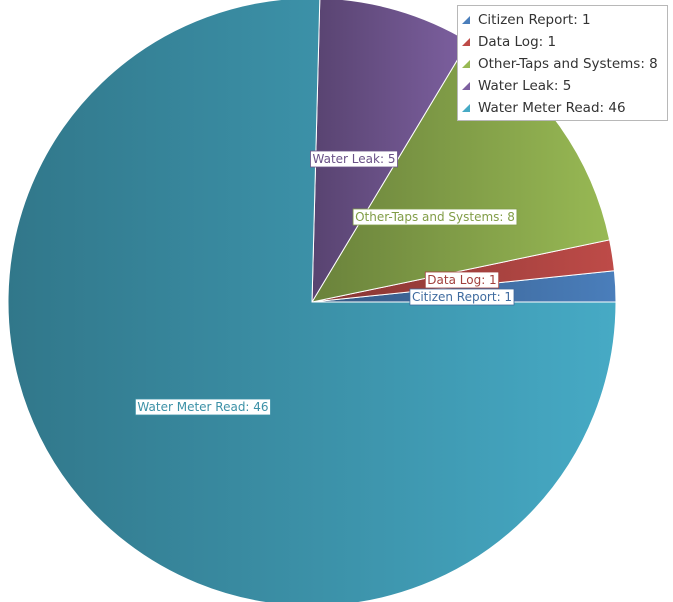 The image size is (673, 602). I want to click on slice-label-text: Water Meter Read: 46, so click(202, 407).